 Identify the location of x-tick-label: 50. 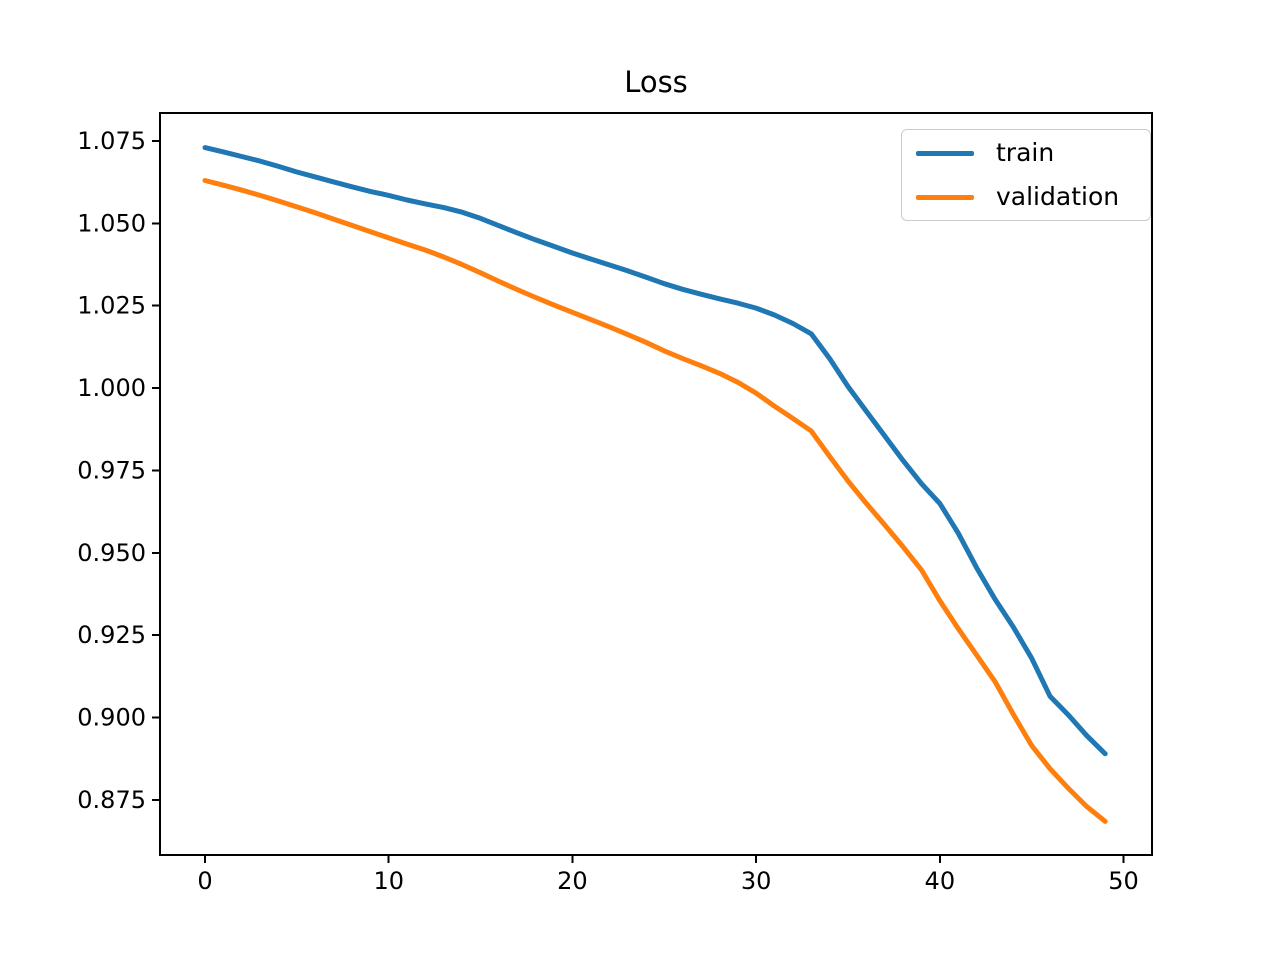
(1123, 881).